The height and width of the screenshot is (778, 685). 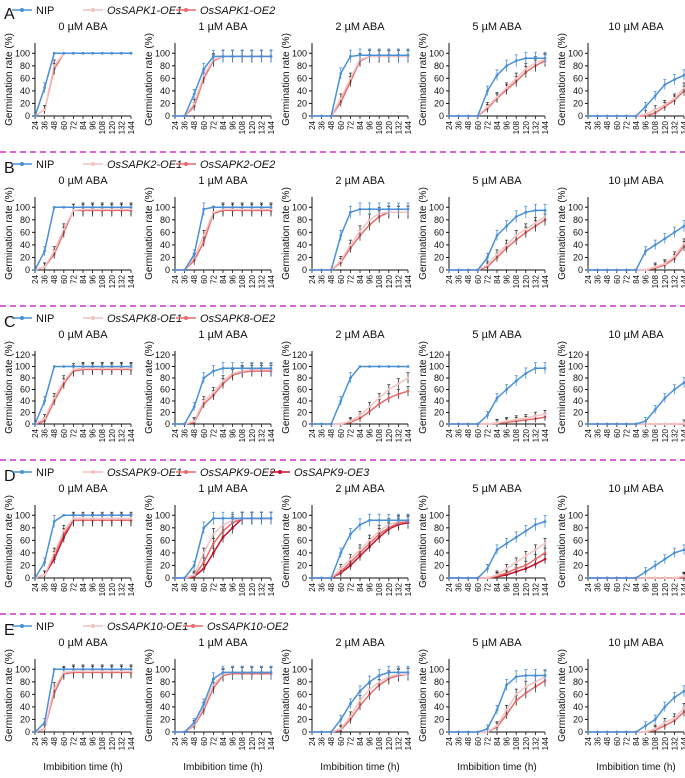 I want to click on x-tick-label: 60, so click(x=204, y=432).